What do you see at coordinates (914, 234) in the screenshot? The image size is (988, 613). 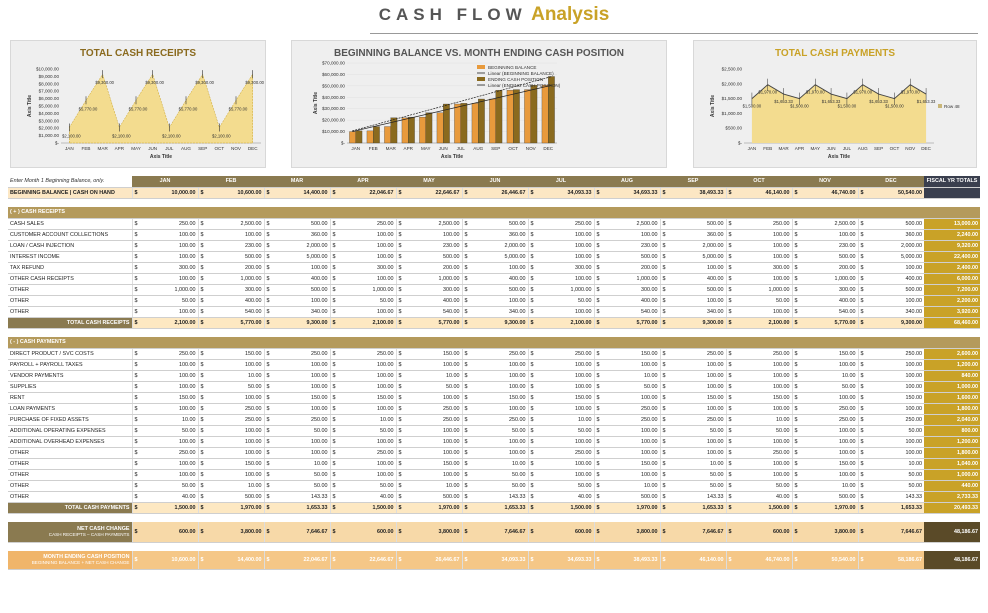 I see `amount: 360.00` at bounding box center [914, 234].